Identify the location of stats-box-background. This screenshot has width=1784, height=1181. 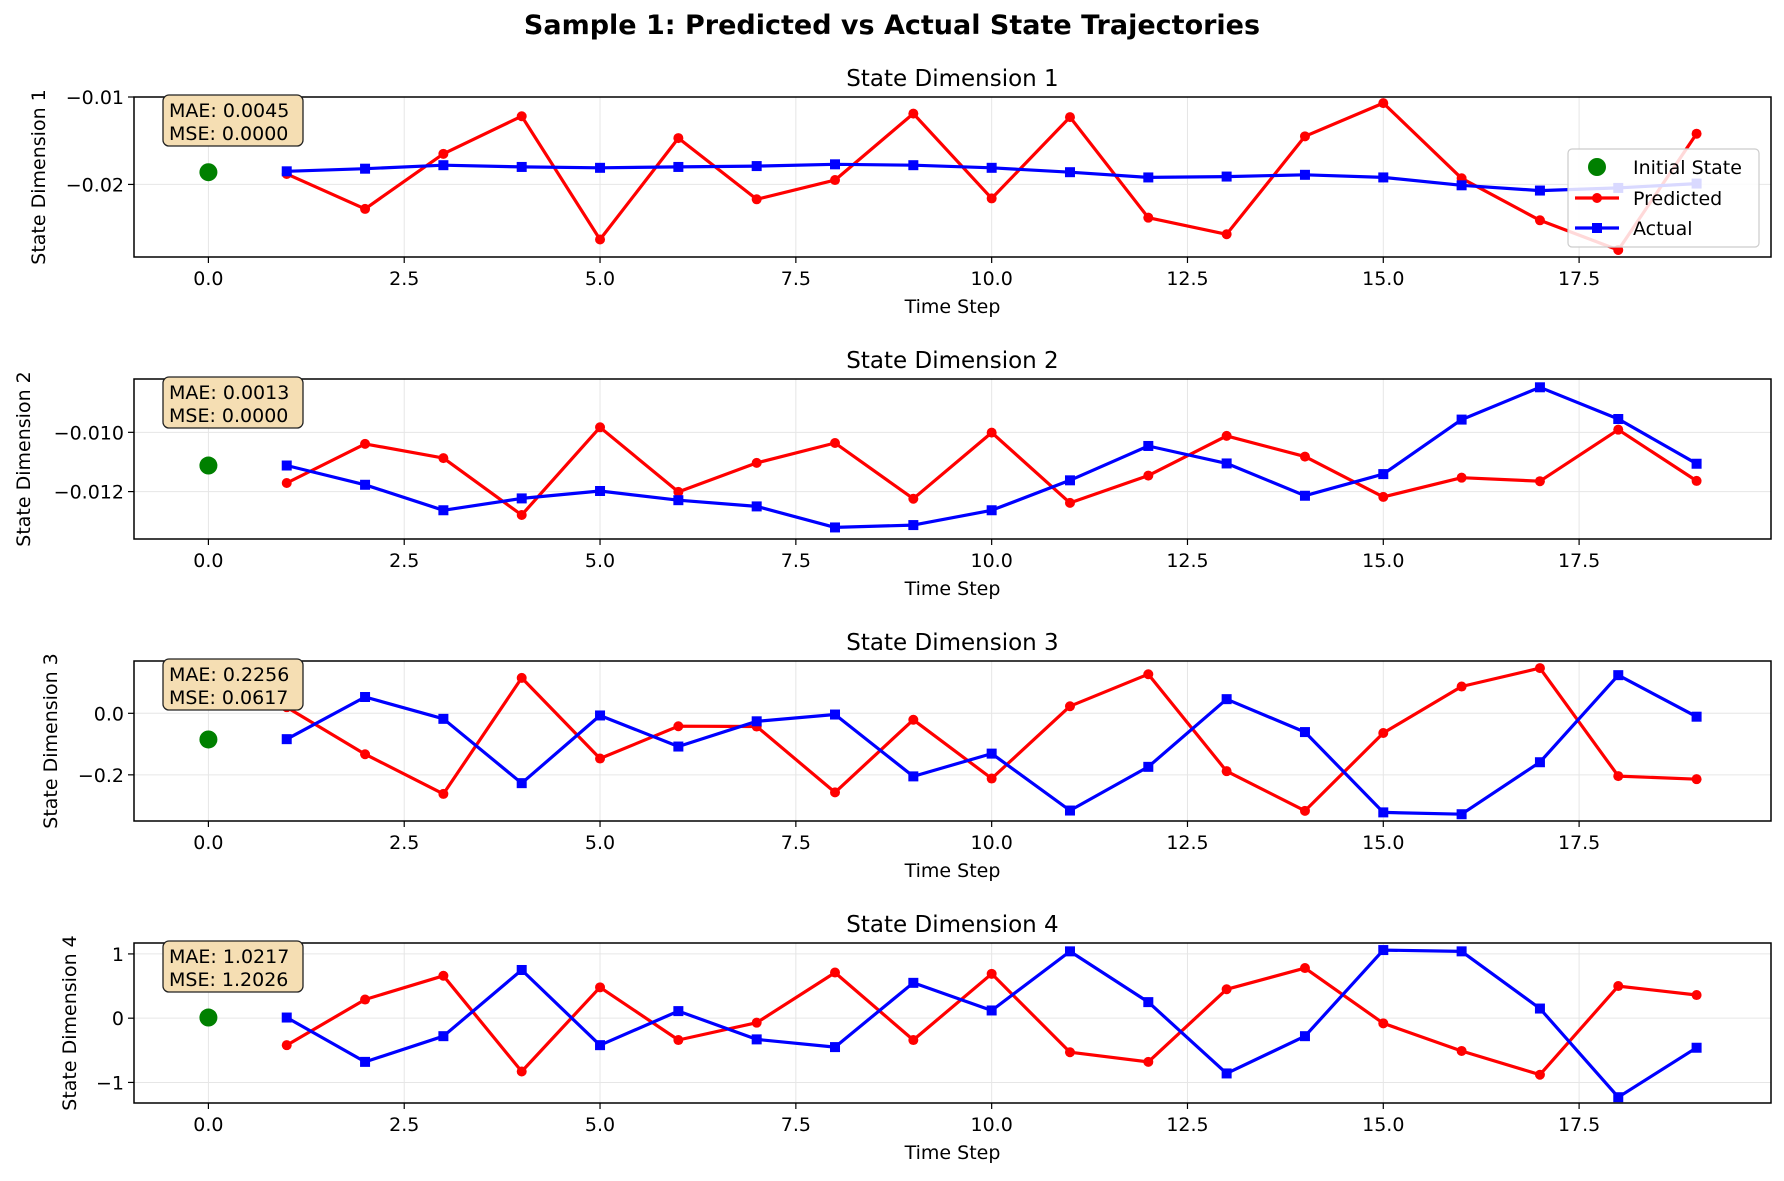
(233, 684).